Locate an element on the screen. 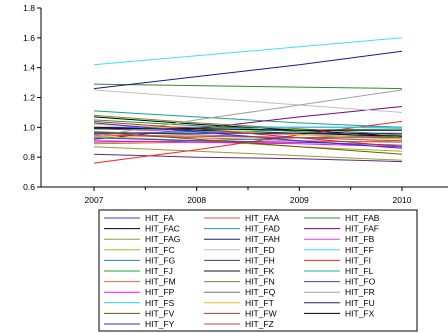 This screenshot has height=333, width=448. legend-label: HIT_FD is located at coordinates (260, 250).